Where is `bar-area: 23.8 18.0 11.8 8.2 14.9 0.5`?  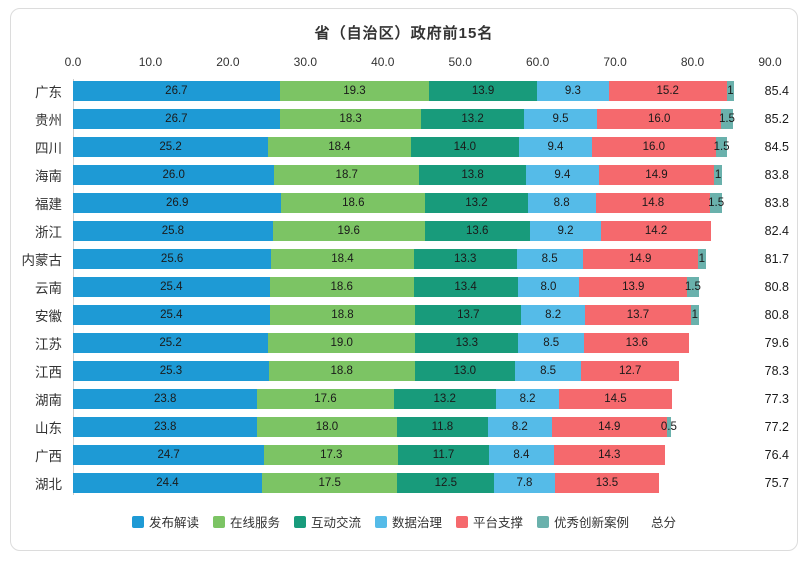 bar-area: 23.8 18.0 11.8 8.2 14.9 0.5 is located at coordinates (421, 427).